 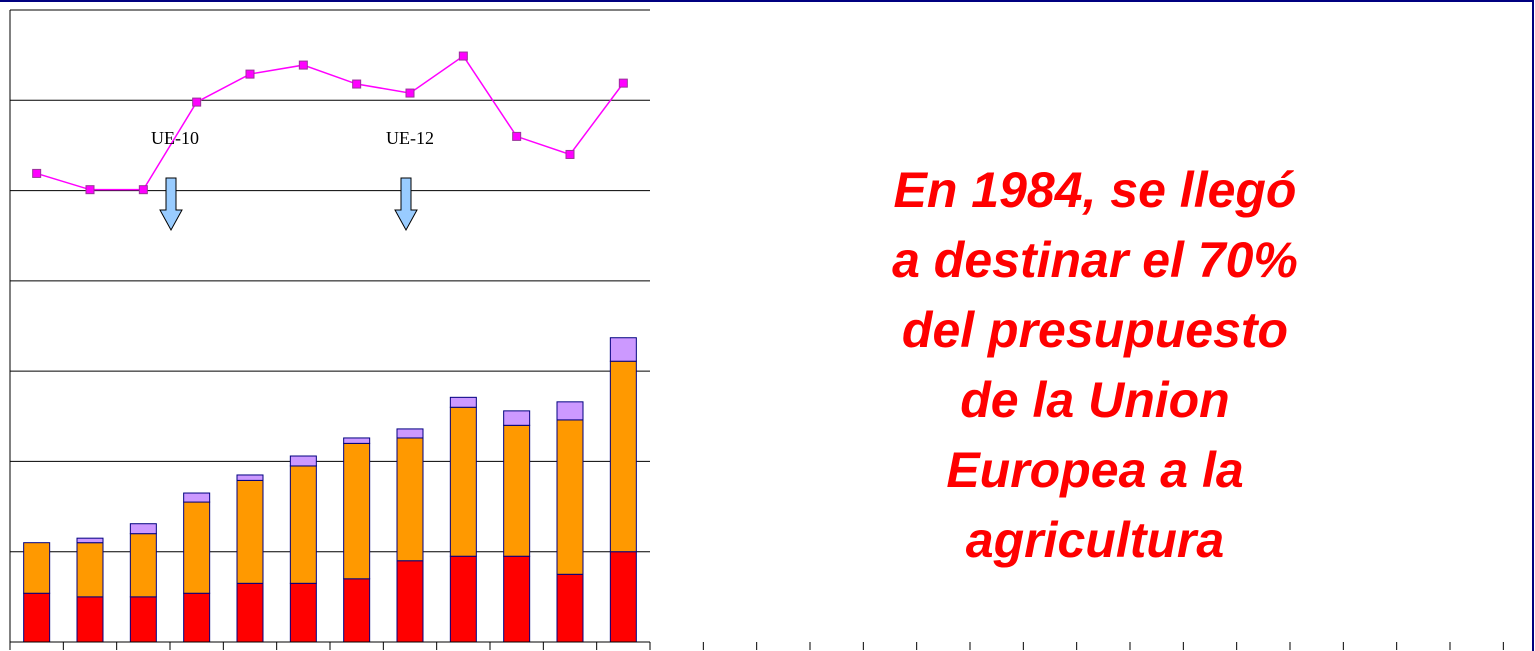 What do you see at coordinates (410, 138) in the screenshot?
I see `annotation: UE-12` at bounding box center [410, 138].